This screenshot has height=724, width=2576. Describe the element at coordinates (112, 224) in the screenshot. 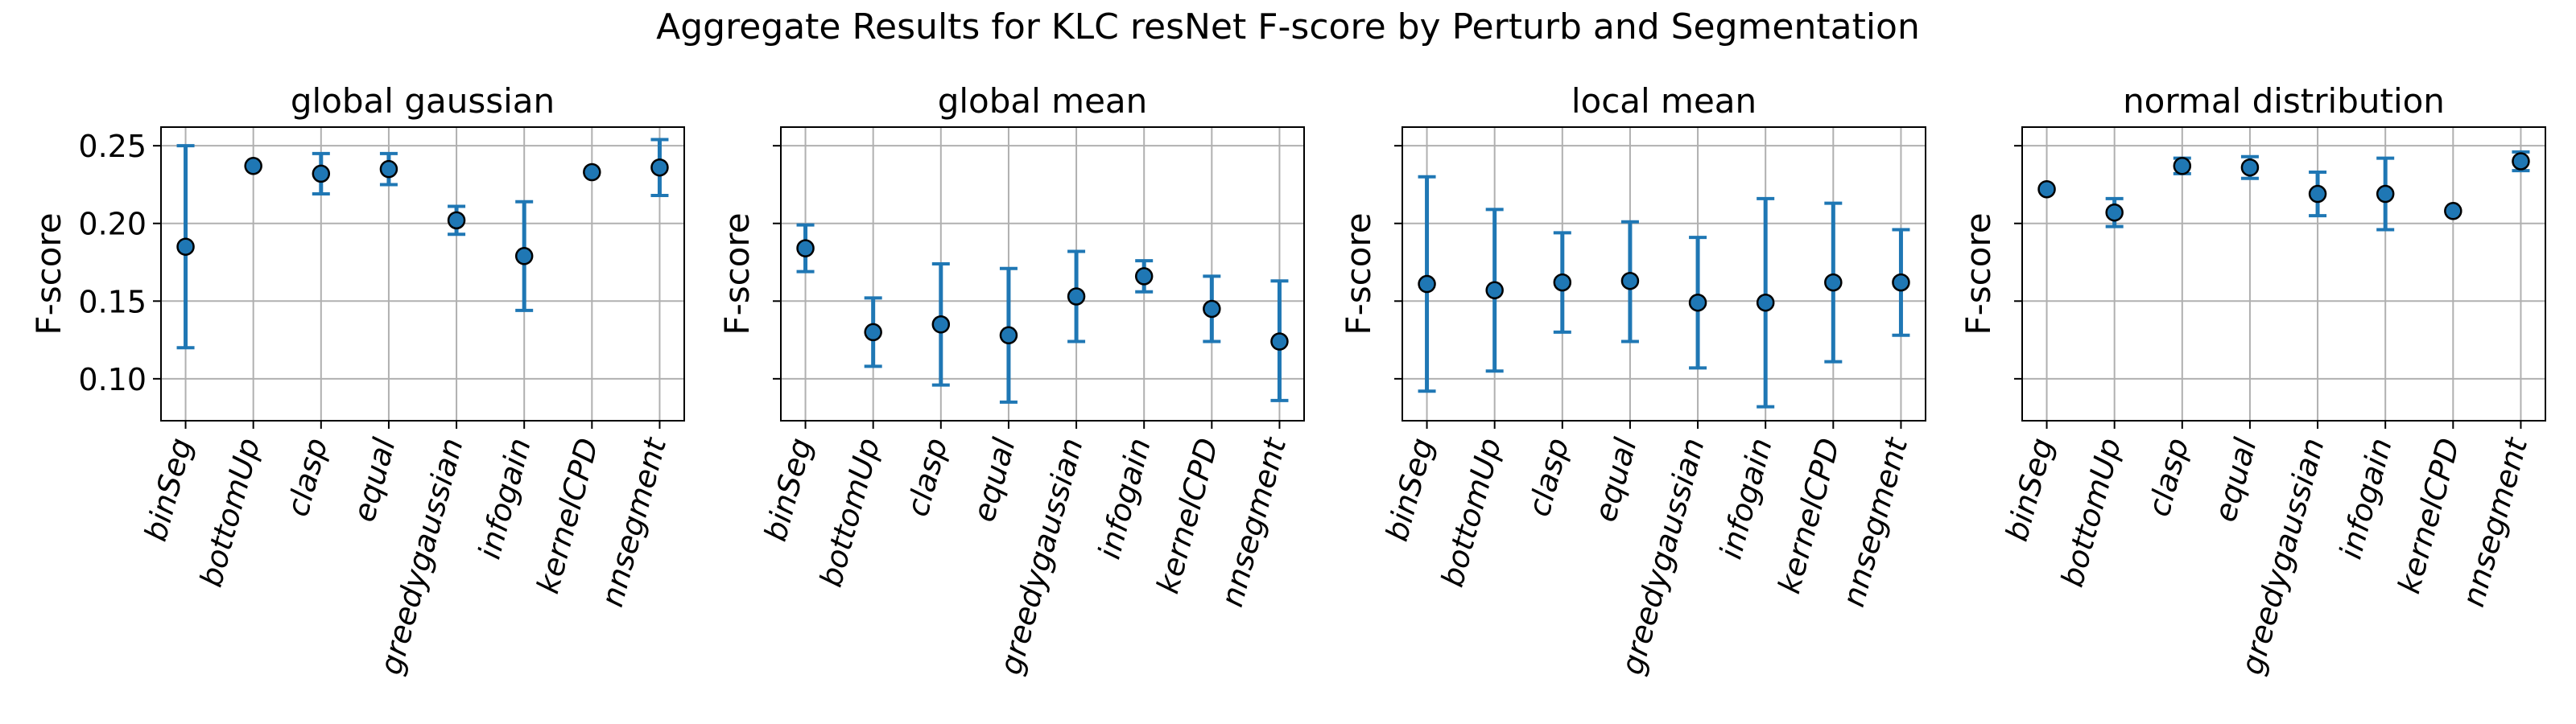

I see `y-tick-label: 0.20` at that location.